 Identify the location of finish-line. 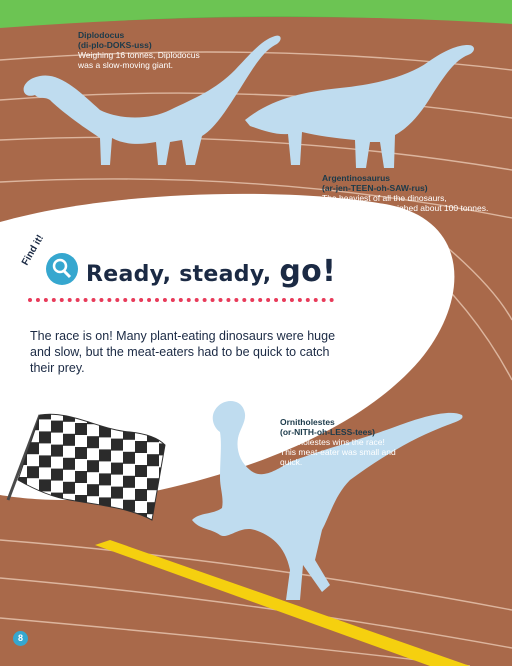
(282, 603).